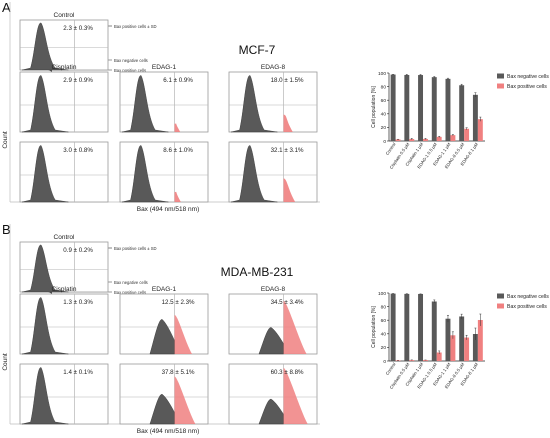 The width and height of the screenshot is (550, 438). What do you see at coordinates (287, 150) in the screenshot?
I see `bax-positive-percent: 32.1 ± 3.1%` at bounding box center [287, 150].